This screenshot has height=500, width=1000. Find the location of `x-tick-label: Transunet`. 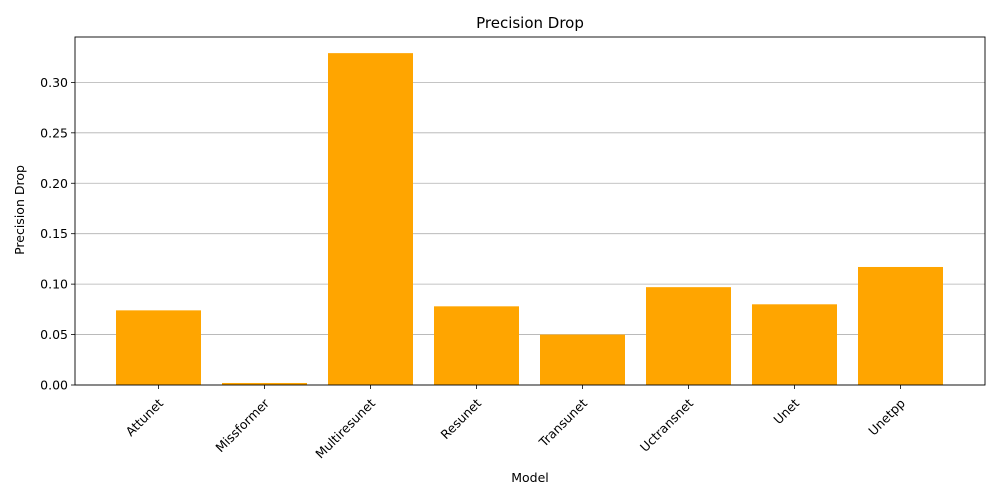

x-tick-label: Transunet is located at coordinates (562, 423).